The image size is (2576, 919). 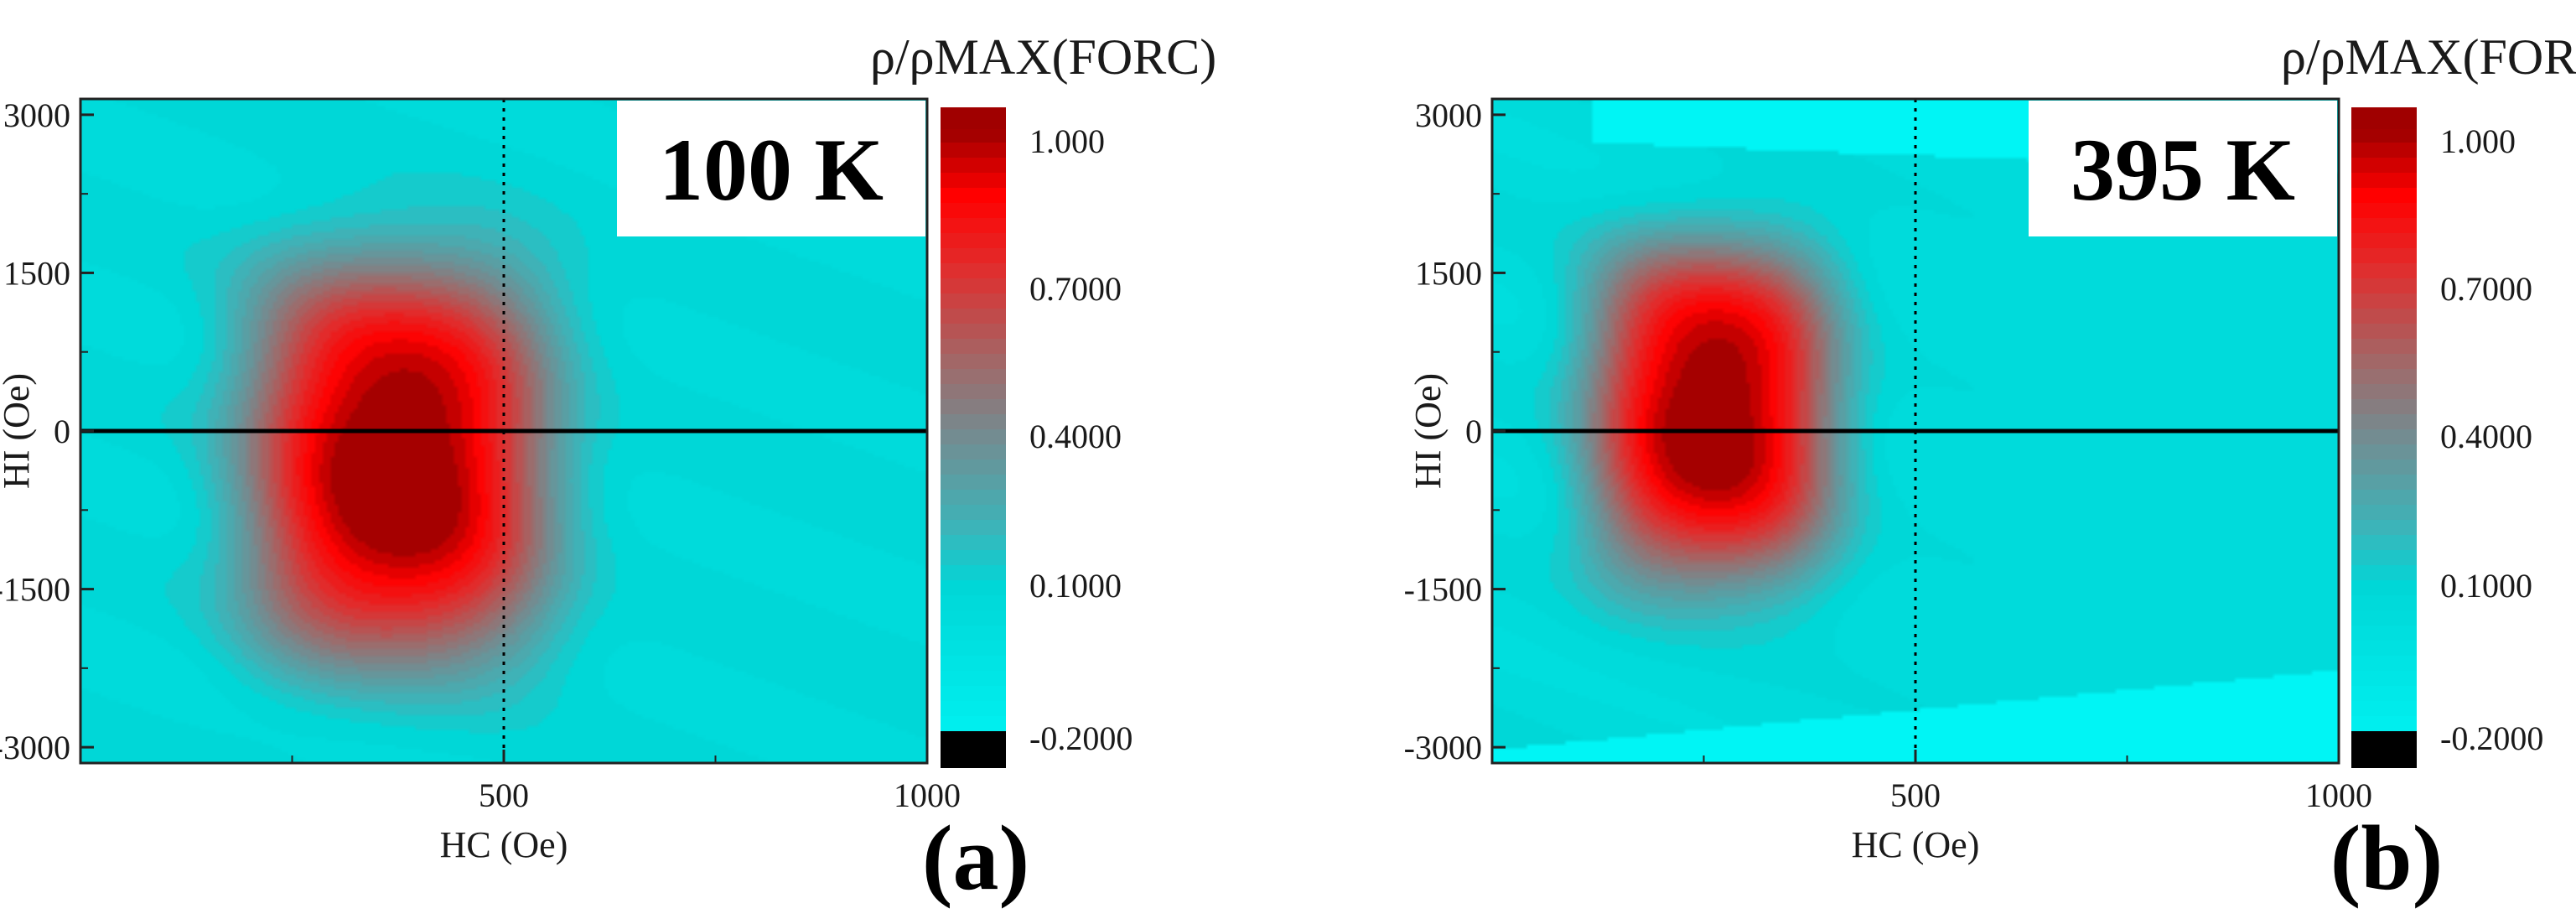 I want to click on temperature-label: 395 K, so click(x=2183, y=170).